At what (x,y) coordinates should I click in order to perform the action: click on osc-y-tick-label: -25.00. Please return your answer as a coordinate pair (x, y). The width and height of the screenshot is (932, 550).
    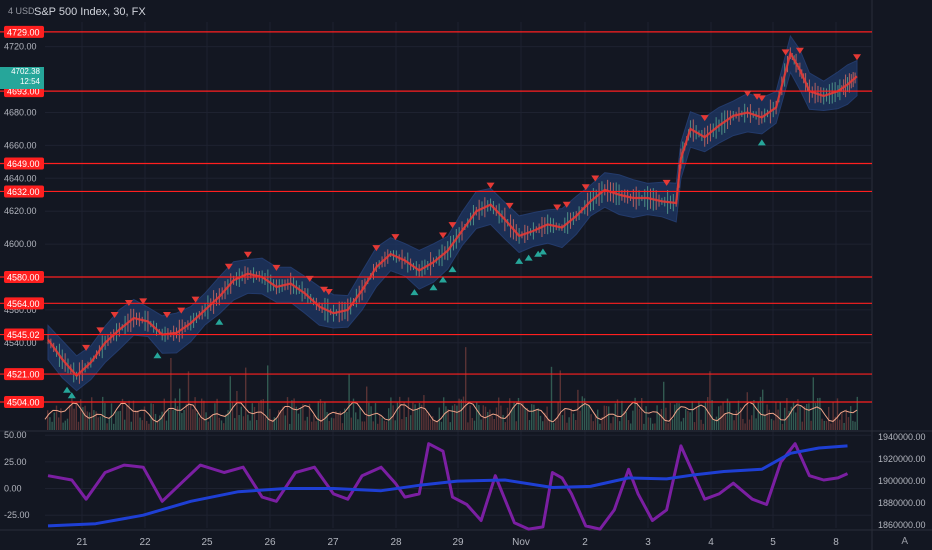
    Looking at the image, I should click on (17, 515).